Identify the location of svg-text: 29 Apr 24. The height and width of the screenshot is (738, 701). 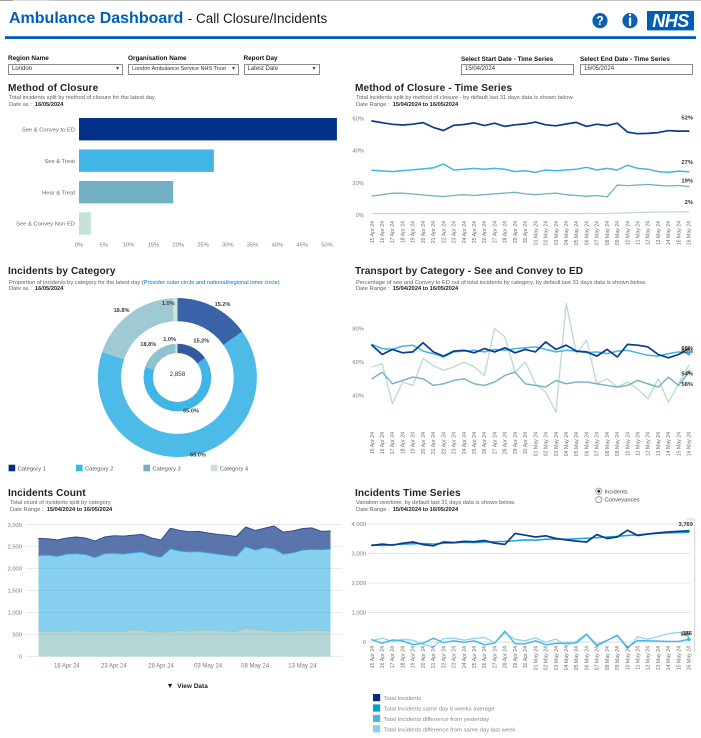
(516, 443).